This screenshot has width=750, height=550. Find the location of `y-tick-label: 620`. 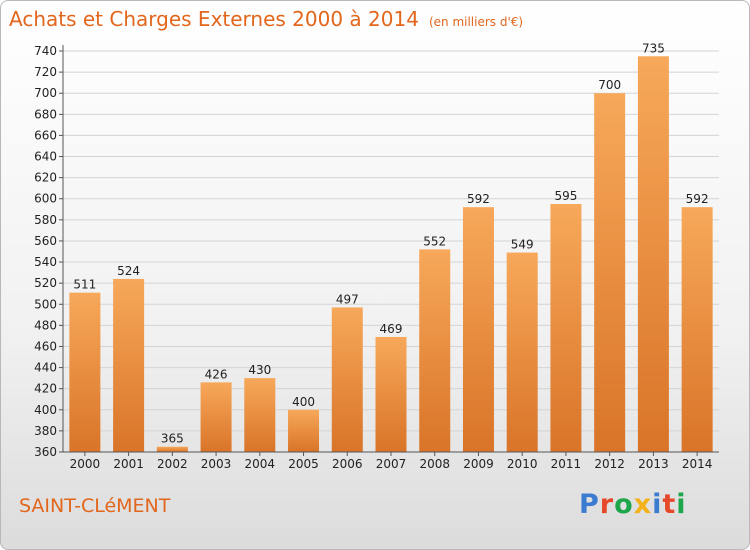

y-tick-label: 620 is located at coordinates (45, 178).